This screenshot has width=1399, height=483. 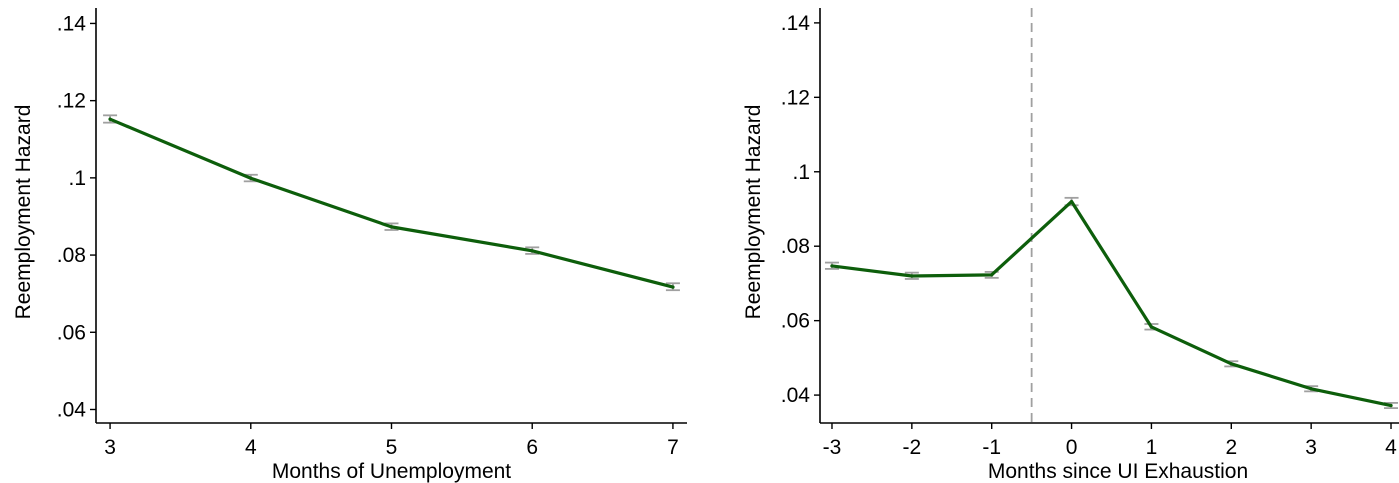 What do you see at coordinates (991, 447) in the screenshot?
I see `right-x-tick-label: -1` at bounding box center [991, 447].